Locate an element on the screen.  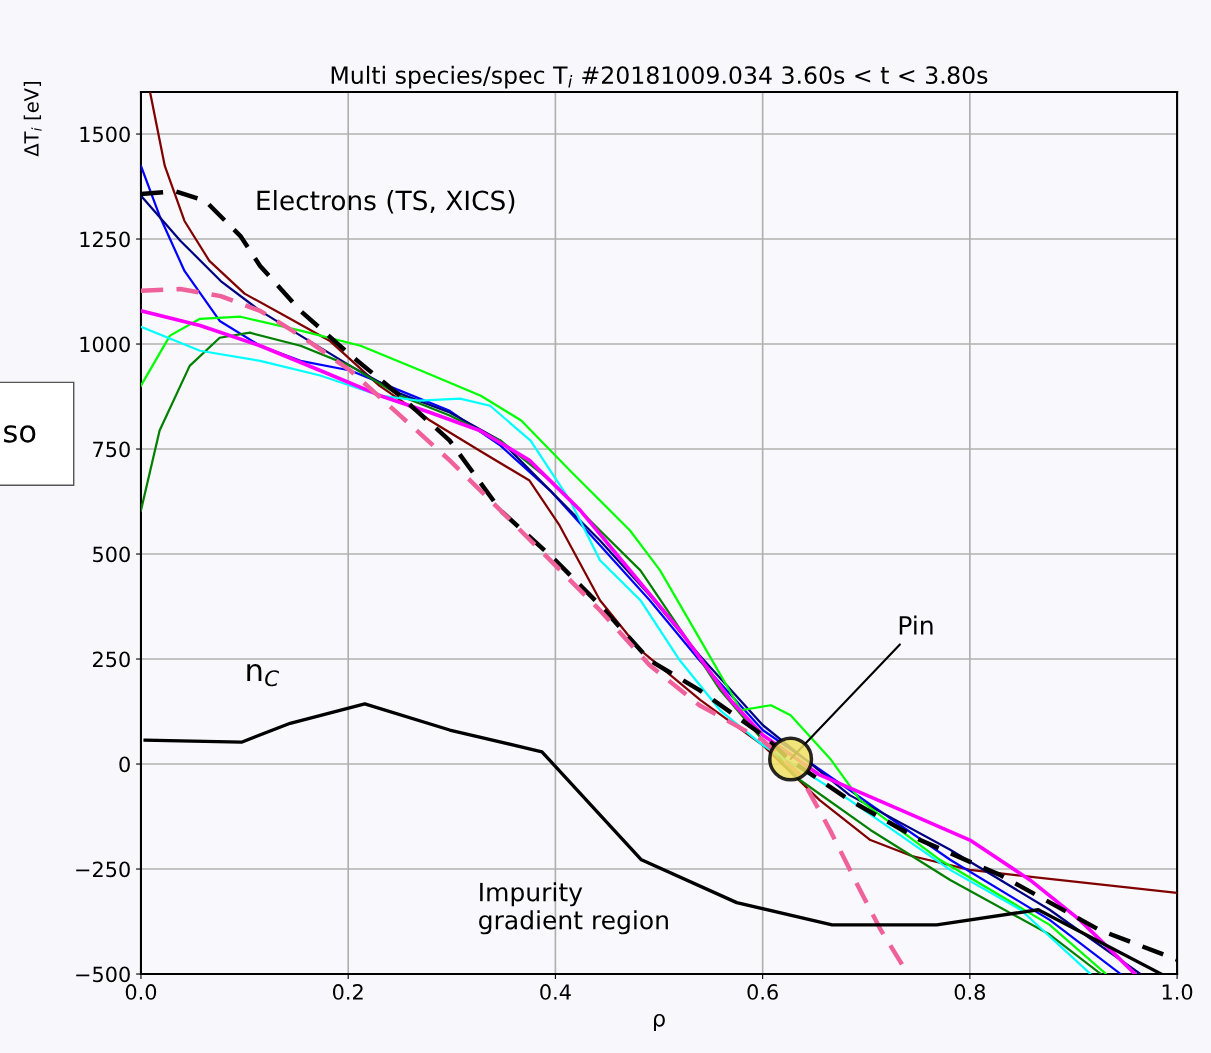
x-tick-label: 0.2 is located at coordinates (347, 992).